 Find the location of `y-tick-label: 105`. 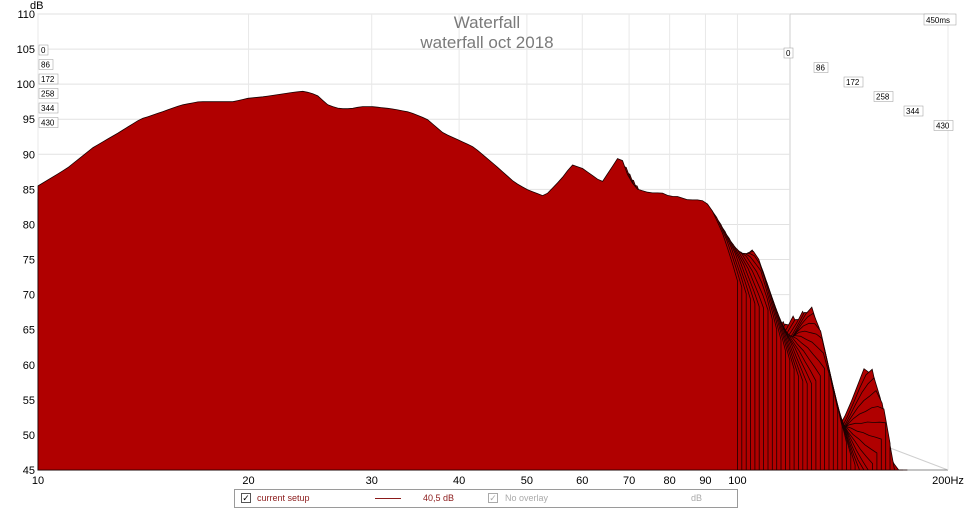

y-tick-label: 105 is located at coordinates (26, 50).